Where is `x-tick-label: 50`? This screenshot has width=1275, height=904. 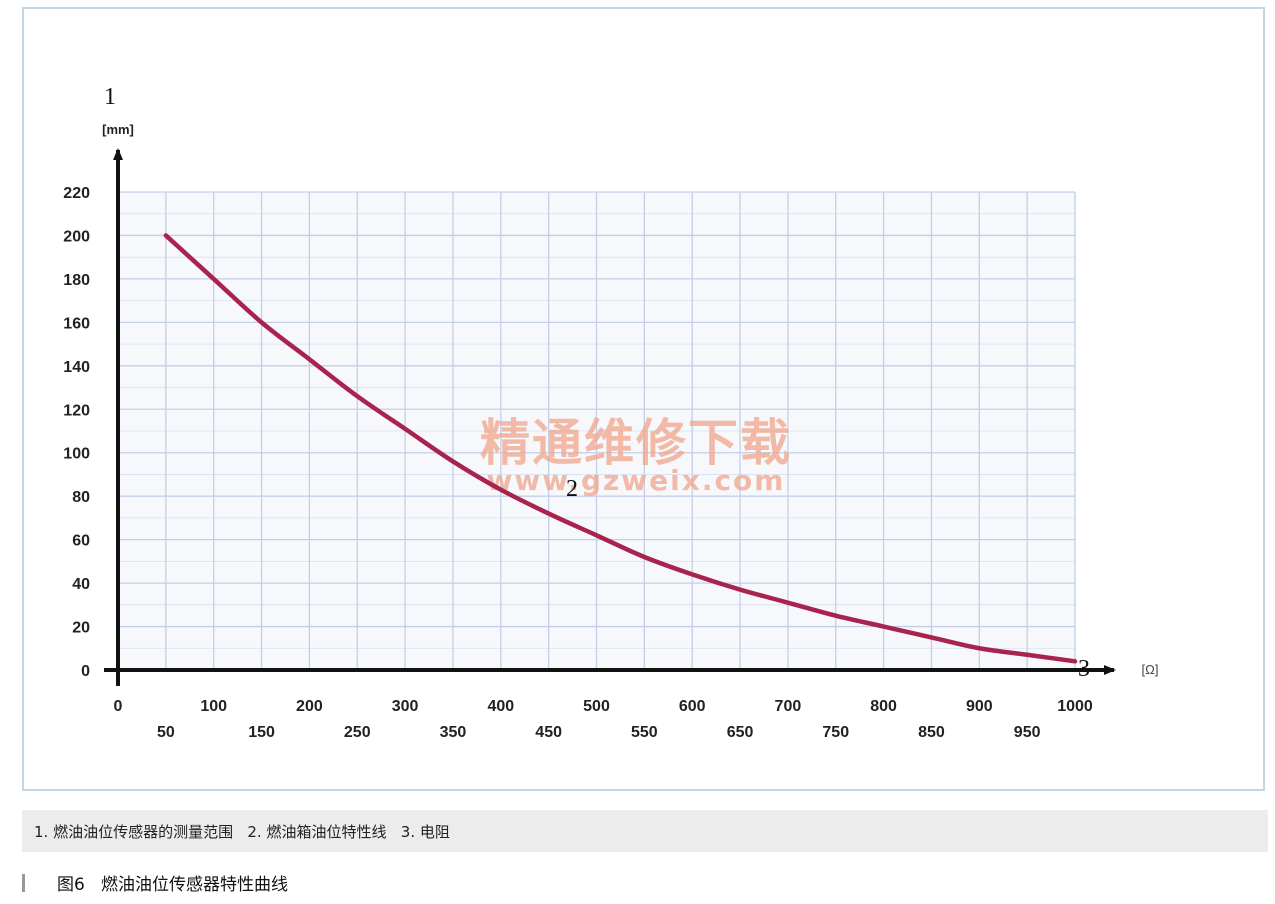
x-tick-label: 50 is located at coordinates (166, 732).